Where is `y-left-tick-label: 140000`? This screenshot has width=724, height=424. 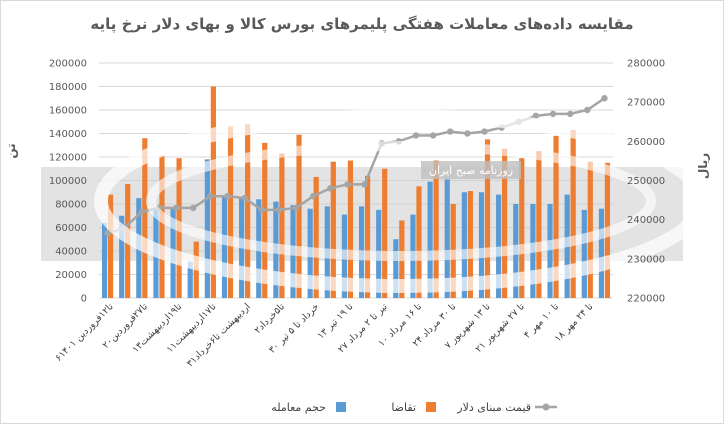
y-left-tick-label: 140000 is located at coordinates (68, 134).